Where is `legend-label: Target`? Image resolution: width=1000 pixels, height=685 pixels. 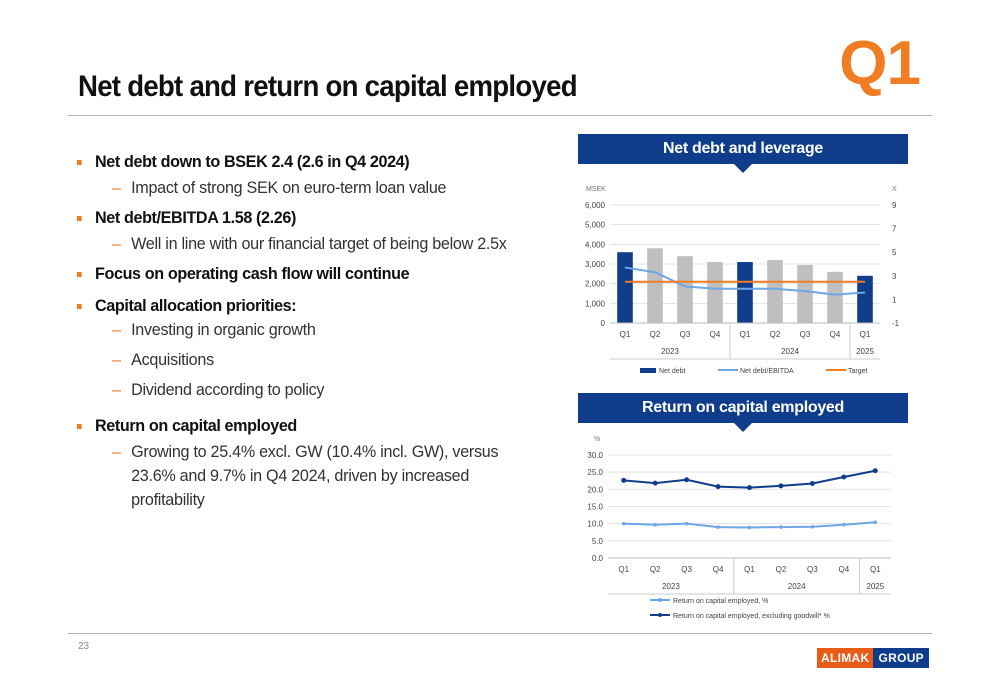 legend-label: Target is located at coordinates (858, 371).